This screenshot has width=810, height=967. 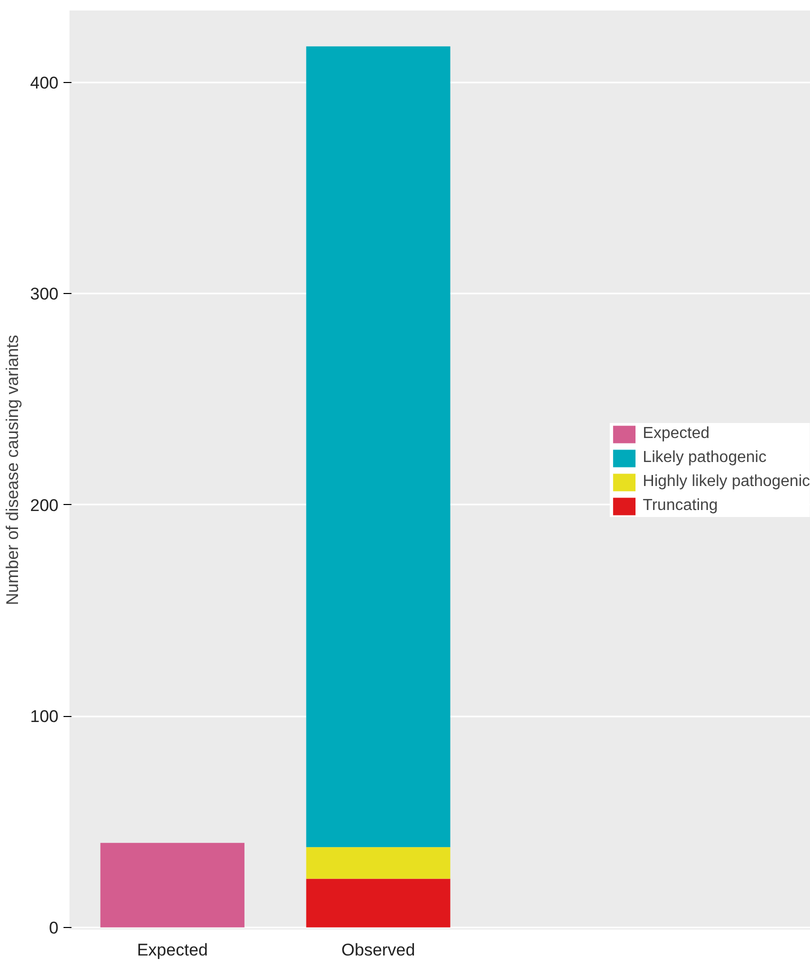 I want to click on y-tick-label: 100, so click(x=44, y=716).